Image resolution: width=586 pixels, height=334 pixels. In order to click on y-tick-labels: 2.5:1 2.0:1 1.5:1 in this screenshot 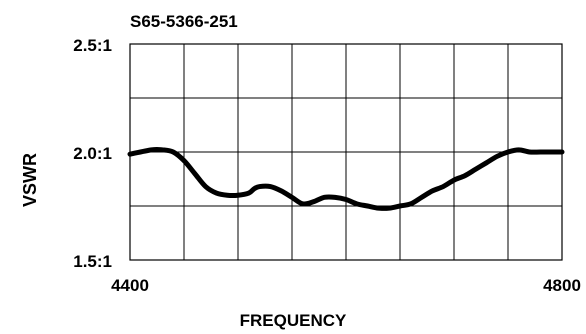, I will do `click(92, 153)`.